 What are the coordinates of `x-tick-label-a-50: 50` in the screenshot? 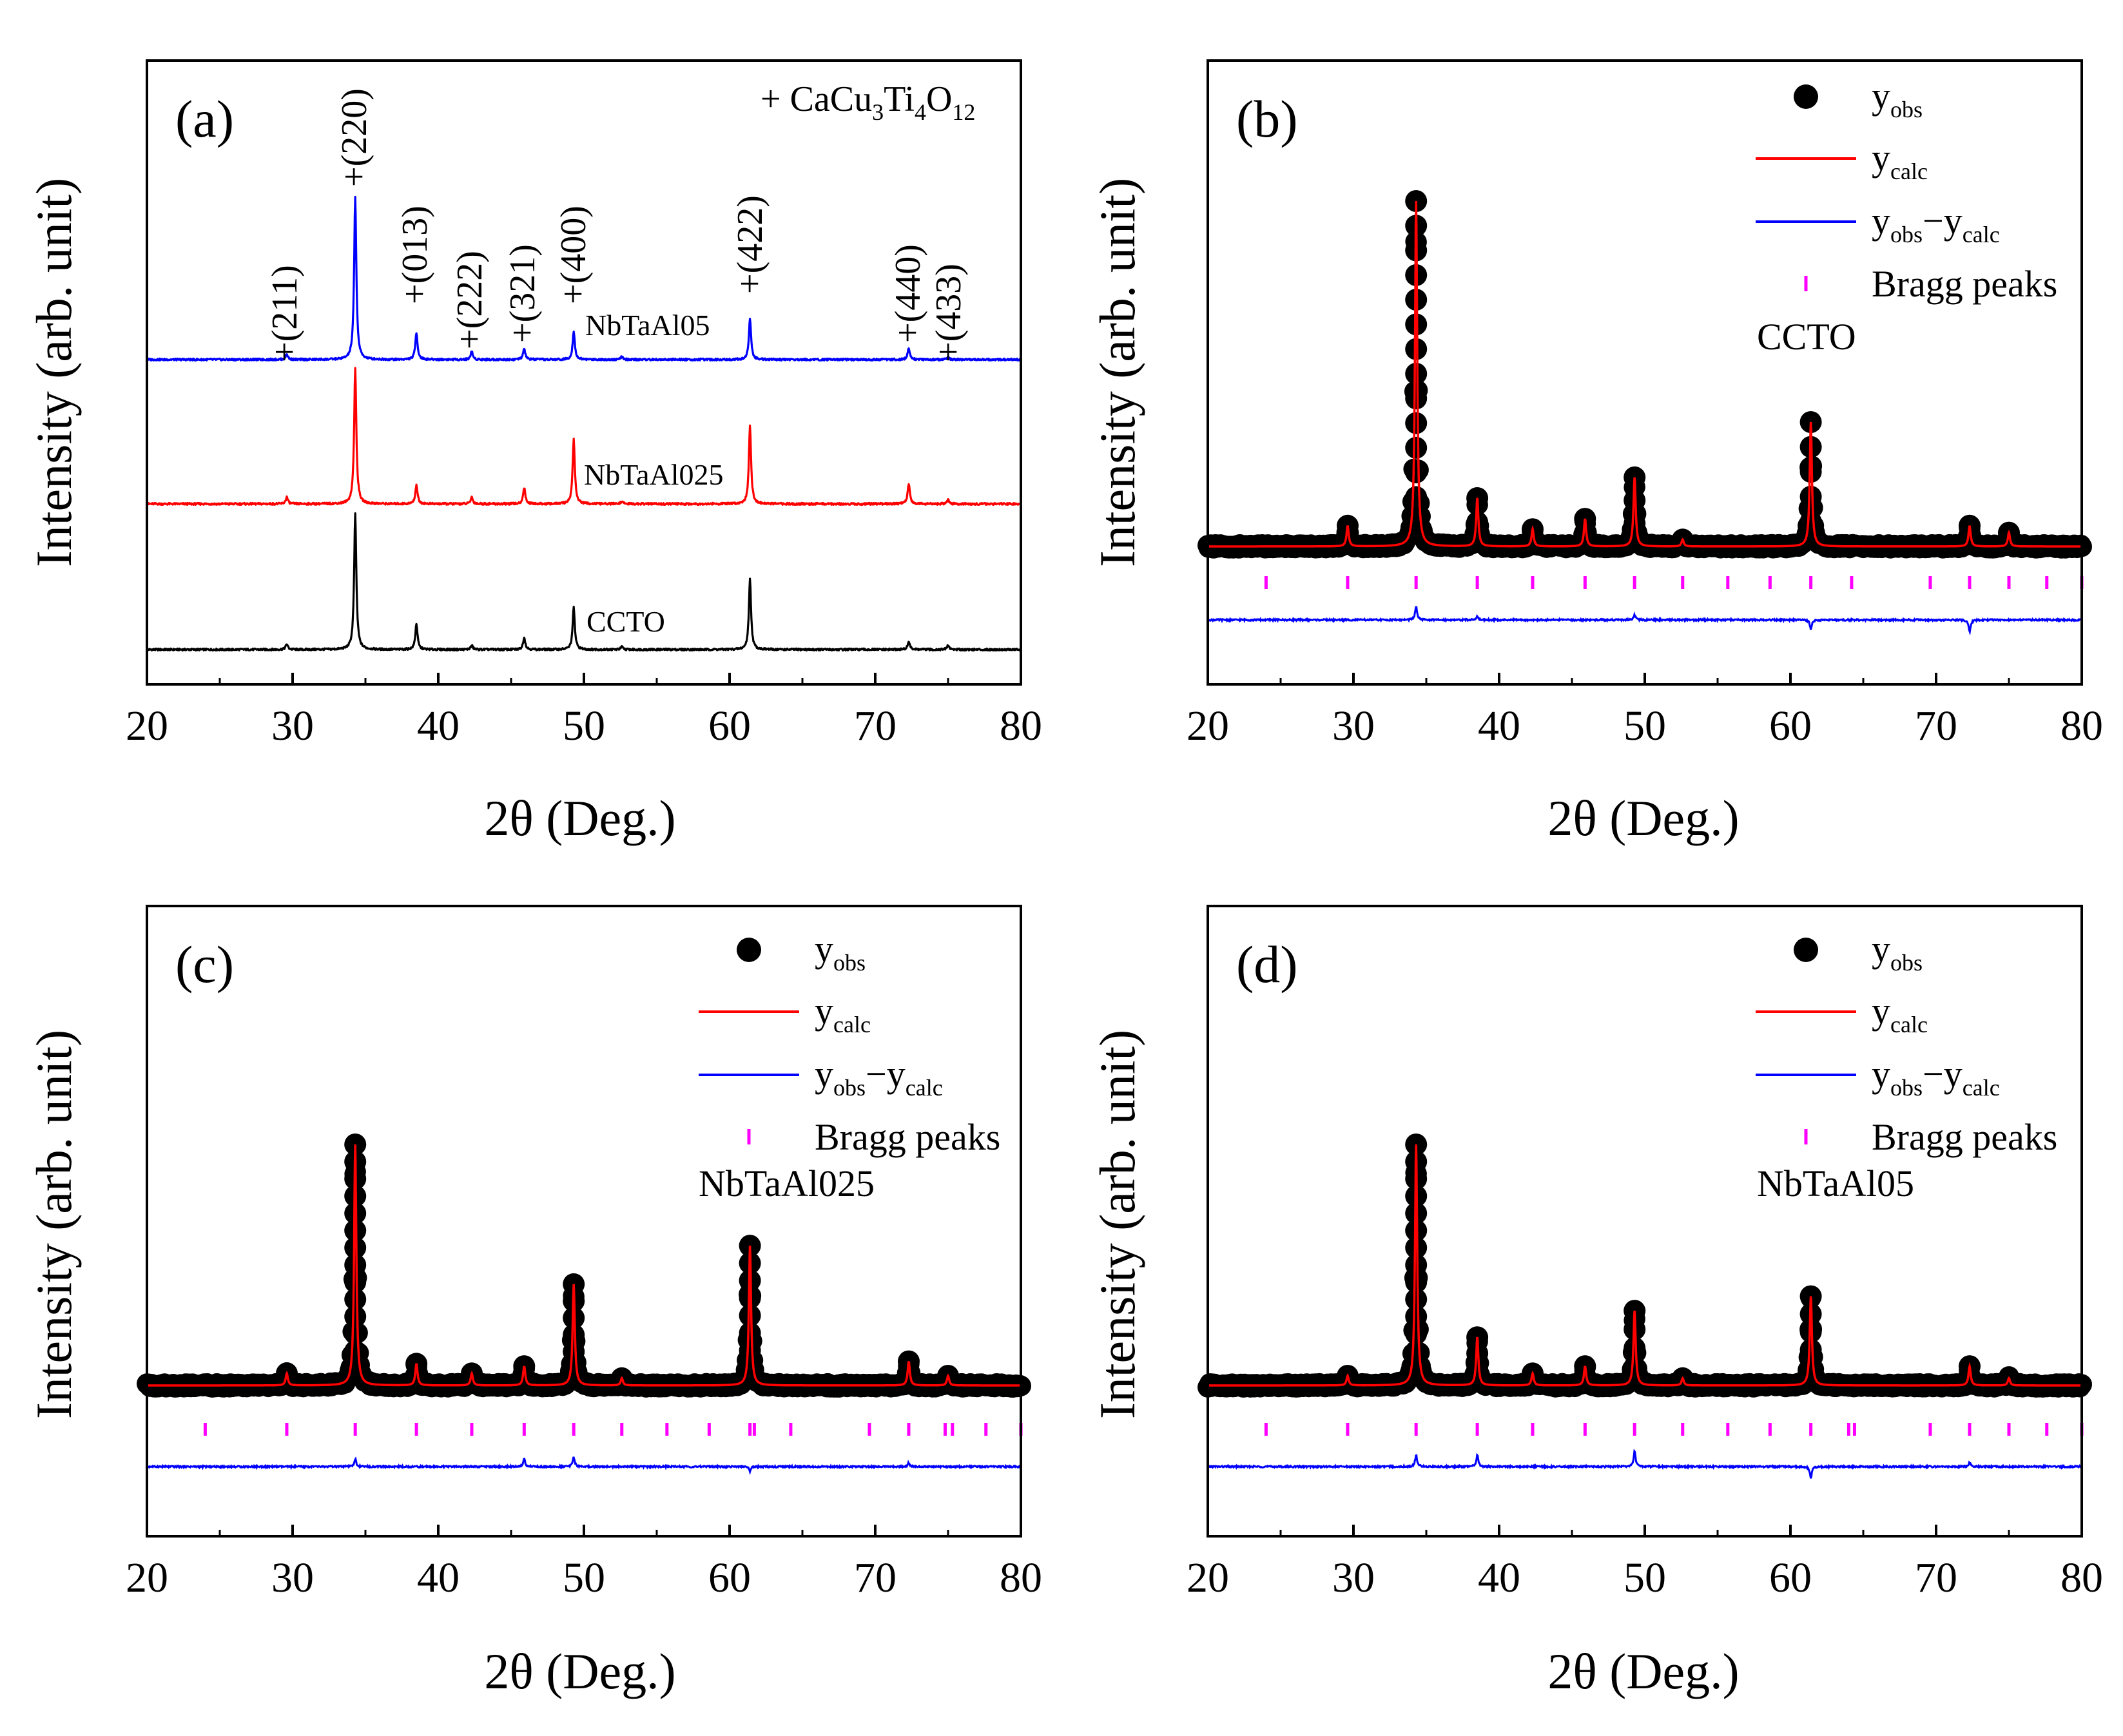 It's located at (584, 725).